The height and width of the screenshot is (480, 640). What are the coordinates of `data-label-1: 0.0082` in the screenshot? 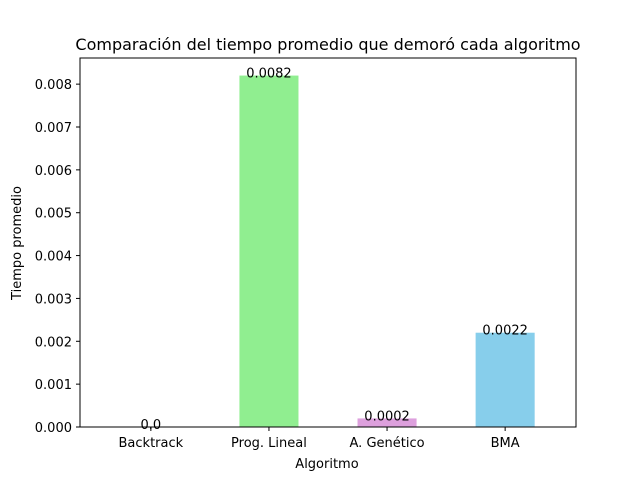 It's located at (269, 74).